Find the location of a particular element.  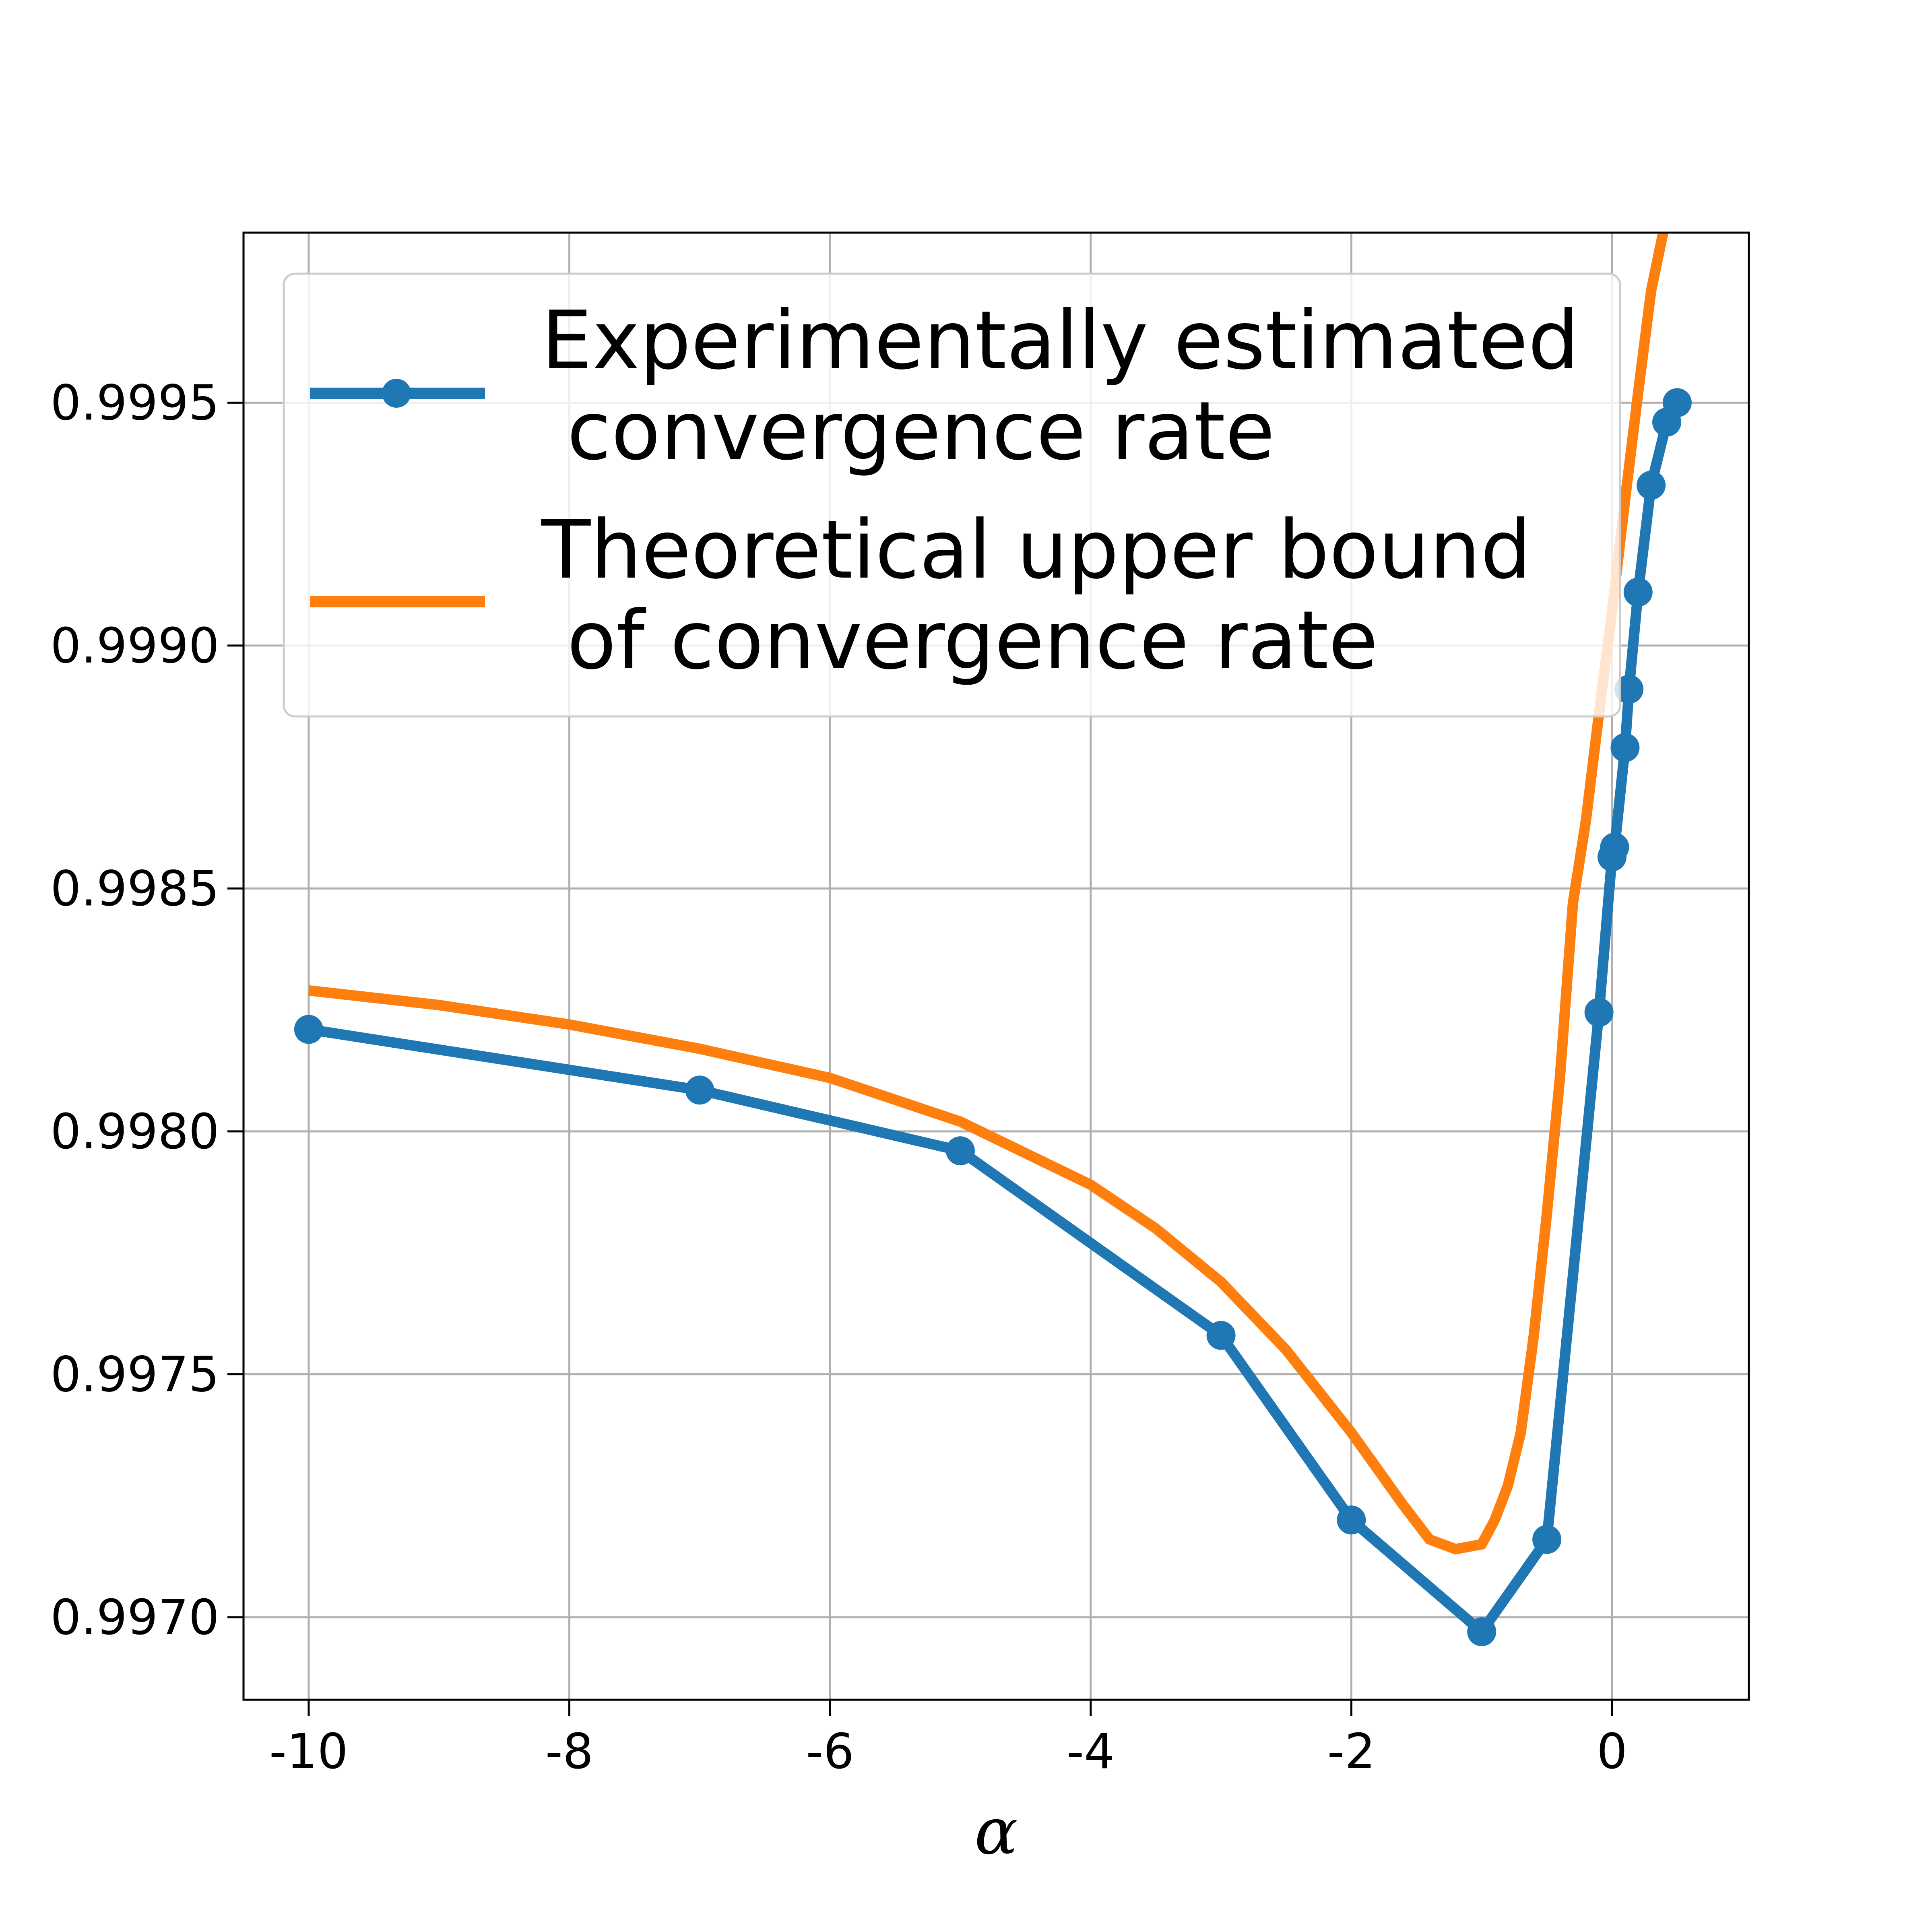

x-tick-label: 0 is located at coordinates (1612, 1752).